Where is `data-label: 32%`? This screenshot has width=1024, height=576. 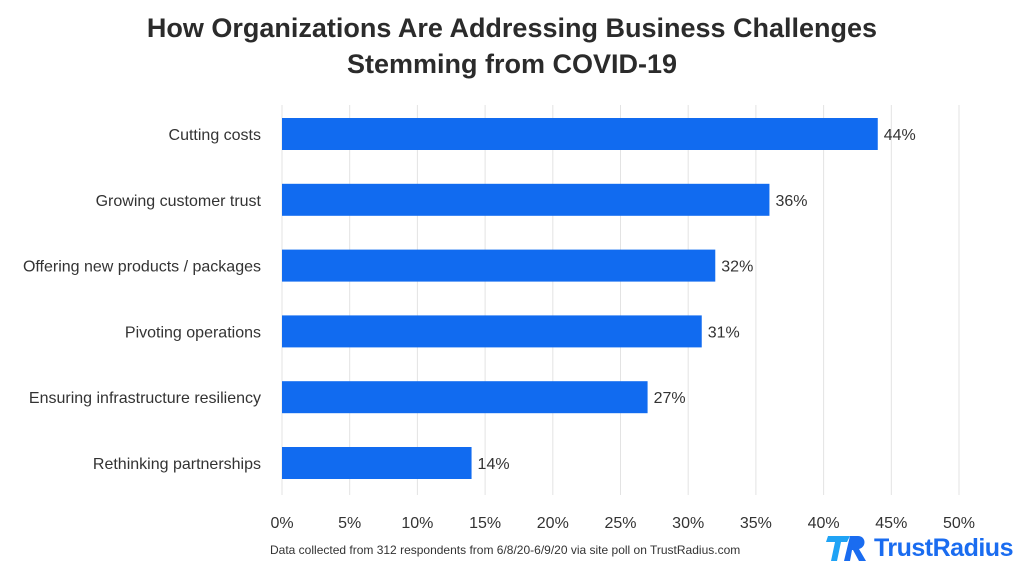
data-label: 32% is located at coordinates (737, 267).